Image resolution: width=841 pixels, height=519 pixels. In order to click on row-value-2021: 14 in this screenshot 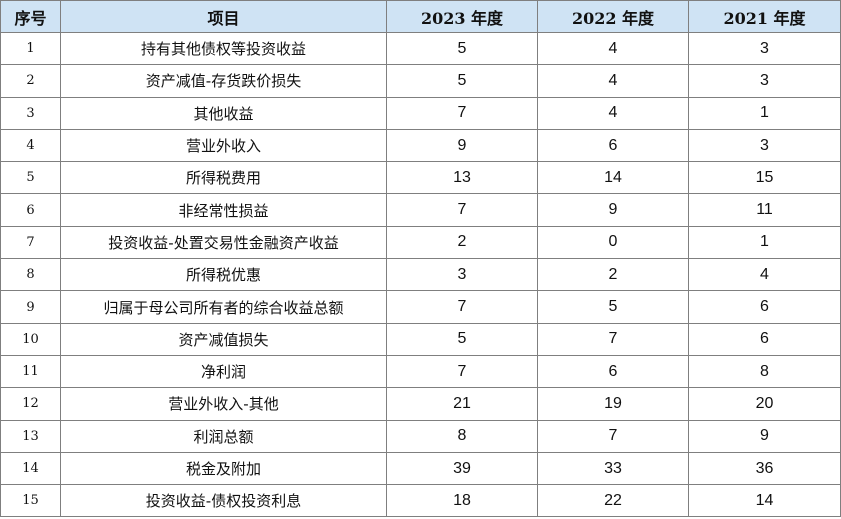, I will do `click(764, 501)`.